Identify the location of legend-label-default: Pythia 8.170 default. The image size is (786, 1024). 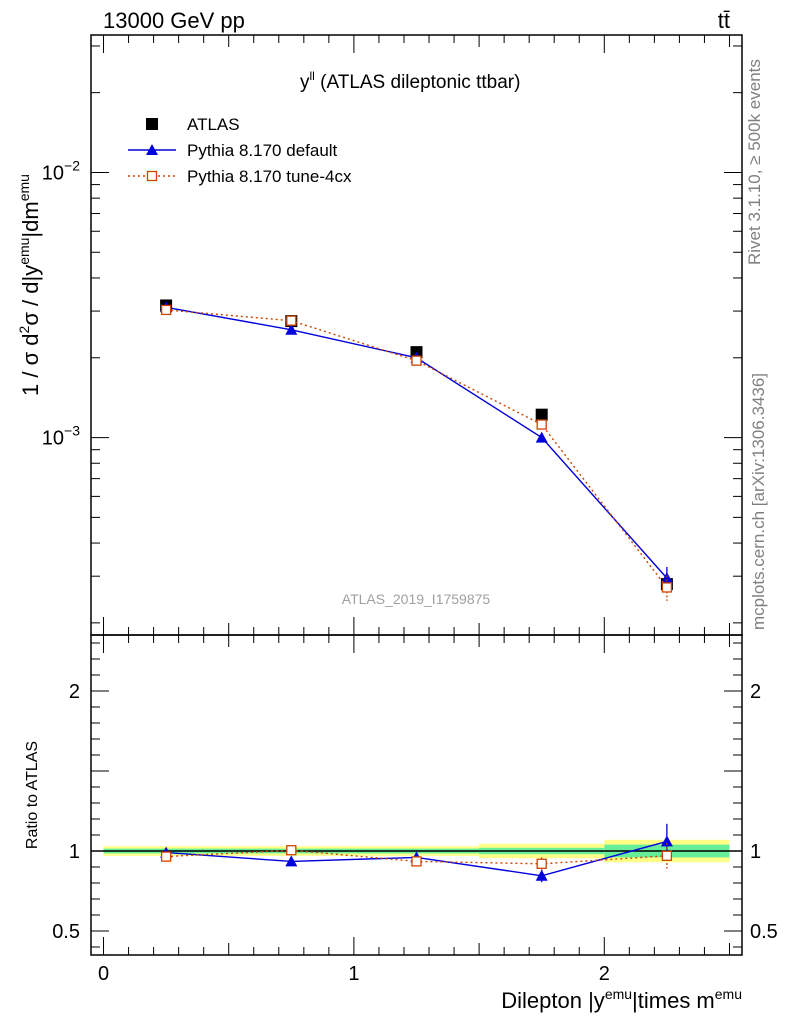
(262, 150).